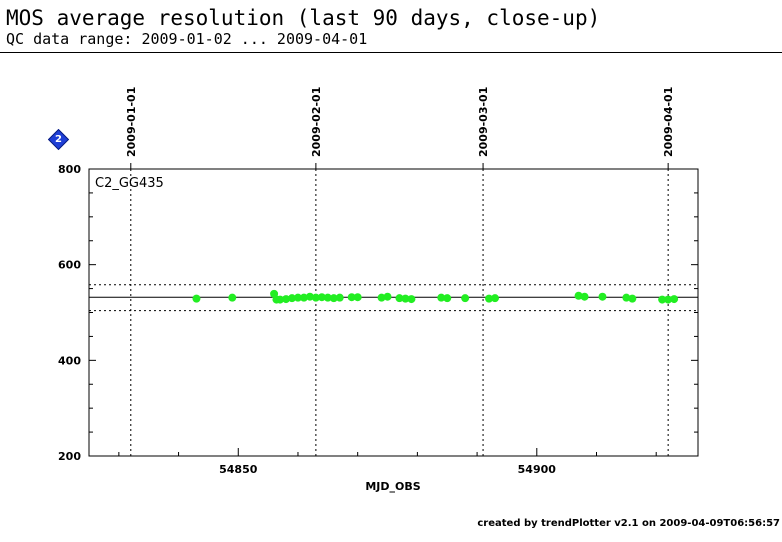 This screenshot has width=782, height=542. What do you see at coordinates (69, 360) in the screenshot?
I see `y-tick-label: 400` at bounding box center [69, 360].